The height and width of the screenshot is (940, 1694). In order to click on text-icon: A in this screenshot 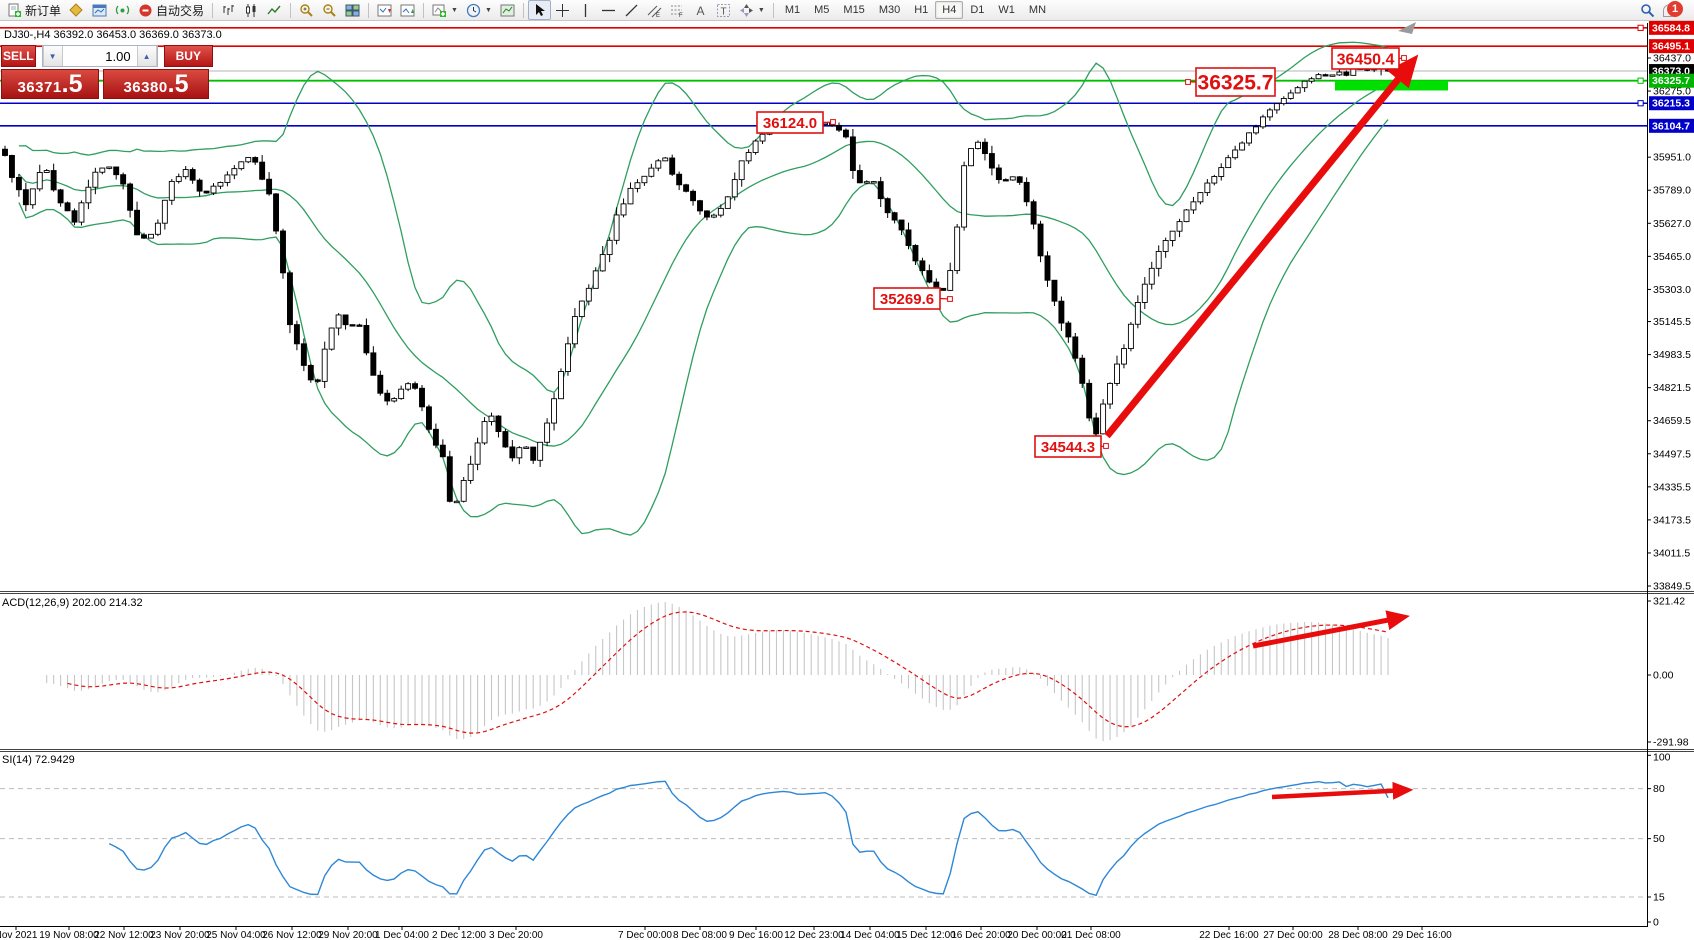, I will do `click(700, 10)`.